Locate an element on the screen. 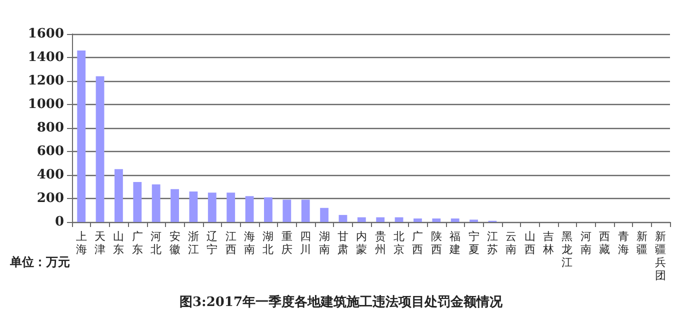 The image size is (682, 324). x-tick-label: 北京 is located at coordinates (399, 243).